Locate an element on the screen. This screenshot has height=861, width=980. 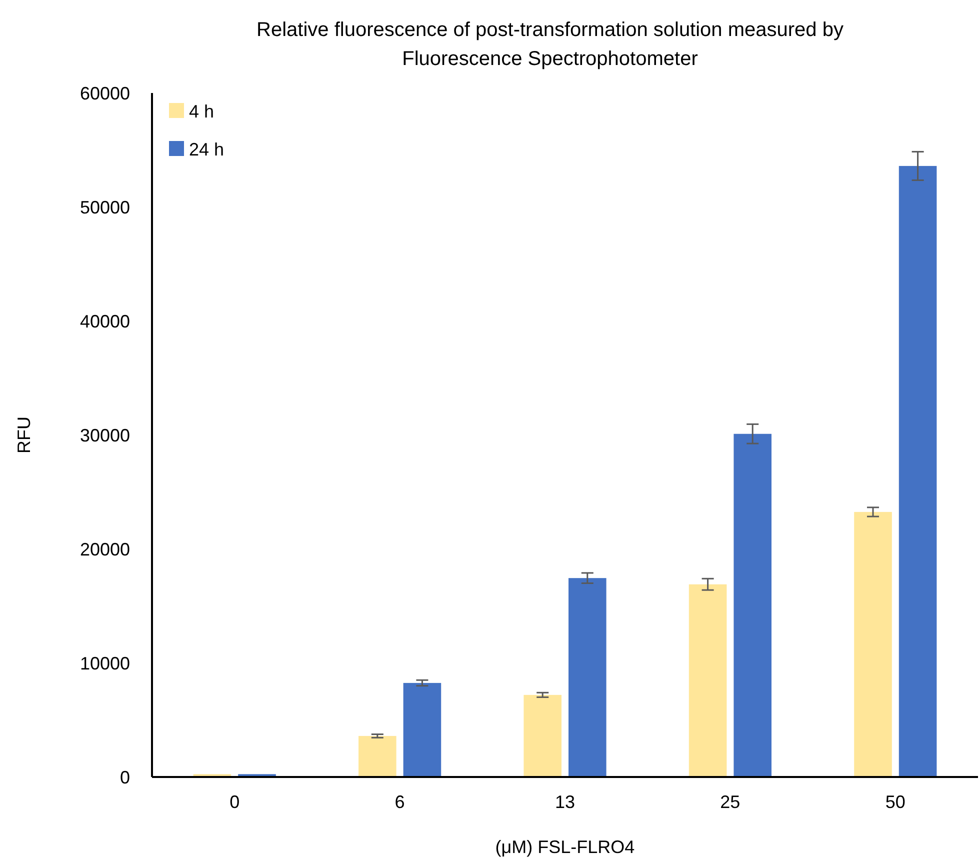
x-tick-label: 25 is located at coordinates (730, 802).